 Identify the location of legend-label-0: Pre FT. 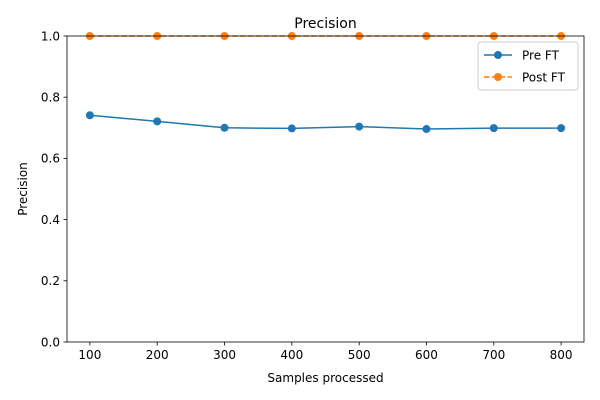
(541, 55).